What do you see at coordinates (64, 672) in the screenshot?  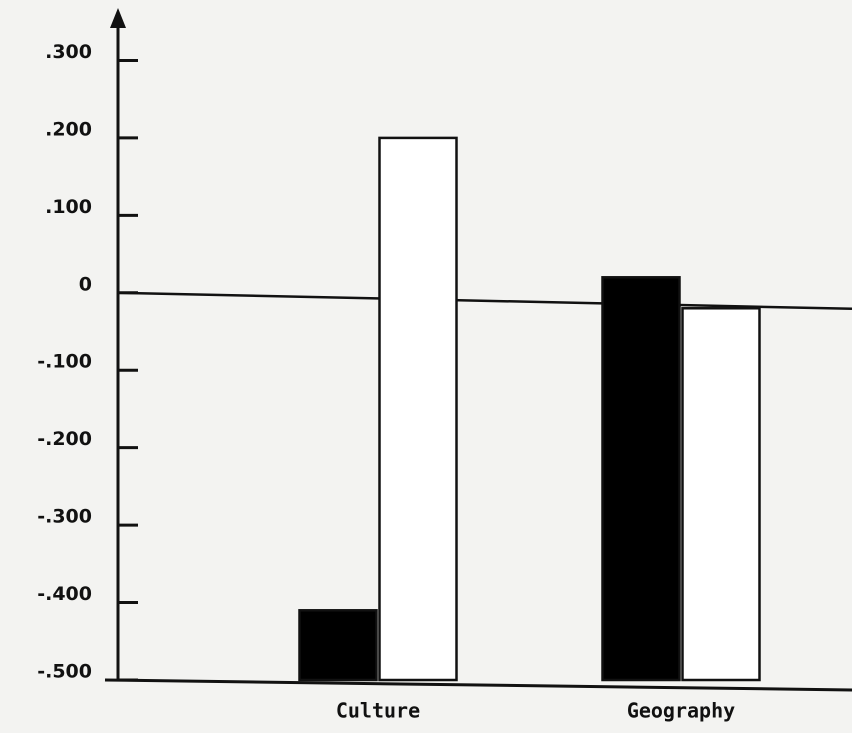 I see `y-tick-label: -.500` at bounding box center [64, 672].